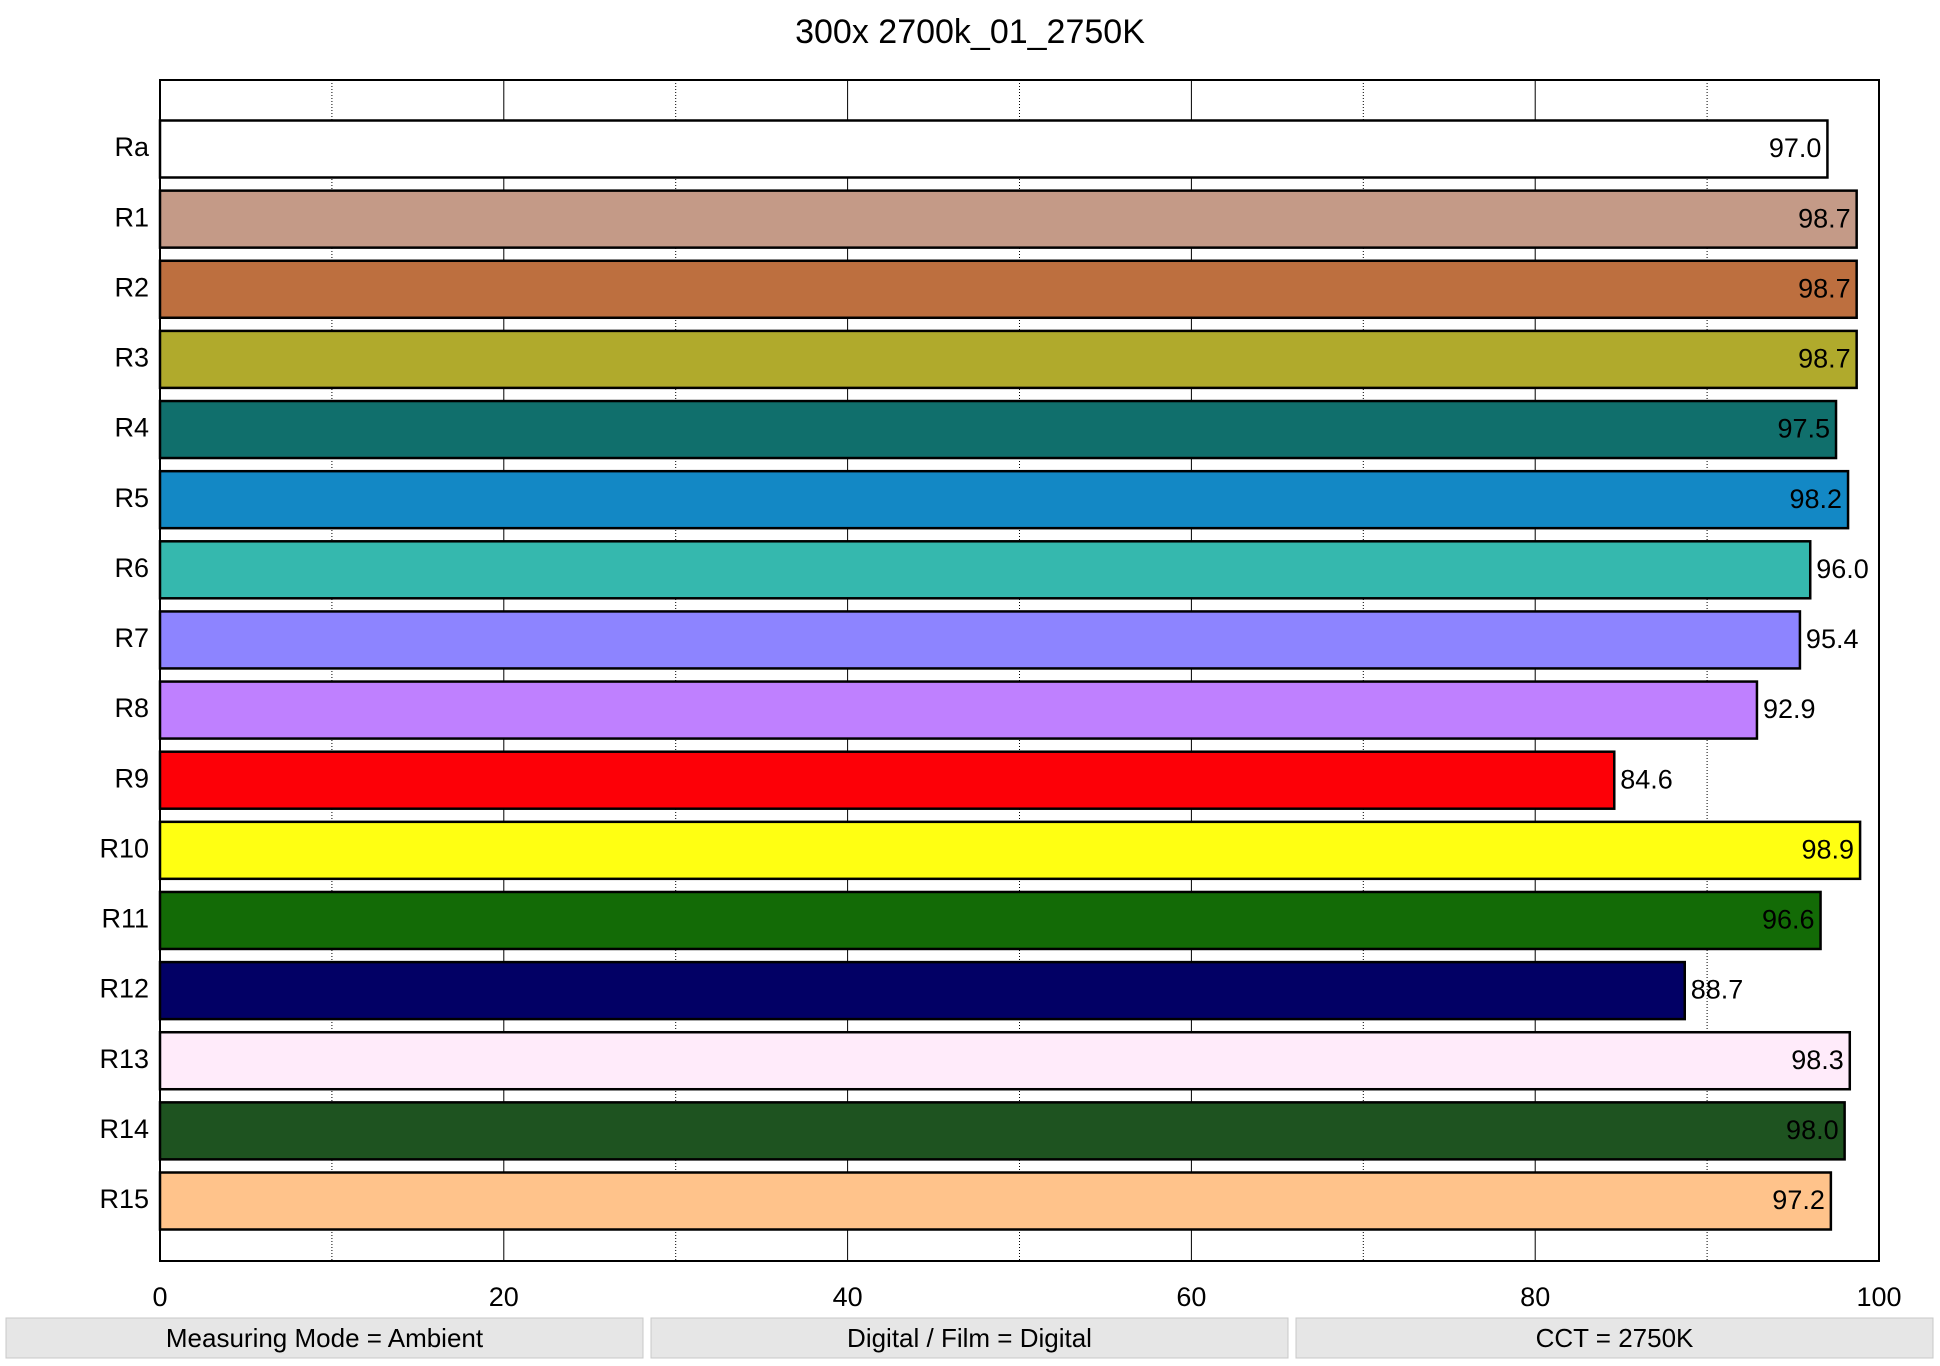  What do you see at coordinates (1878, 1297) in the screenshot?
I see `x-tick-label: 100` at bounding box center [1878, 1297].